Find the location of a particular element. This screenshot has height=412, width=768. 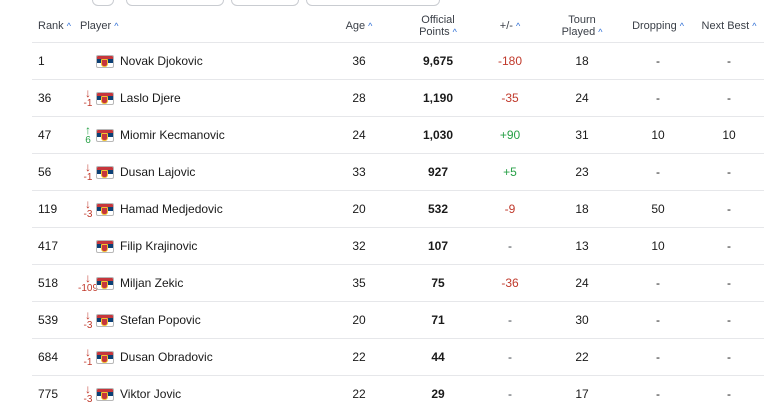

player-cell: ↓-1 Dusan Obradovic is located at coordinates (200, 357).